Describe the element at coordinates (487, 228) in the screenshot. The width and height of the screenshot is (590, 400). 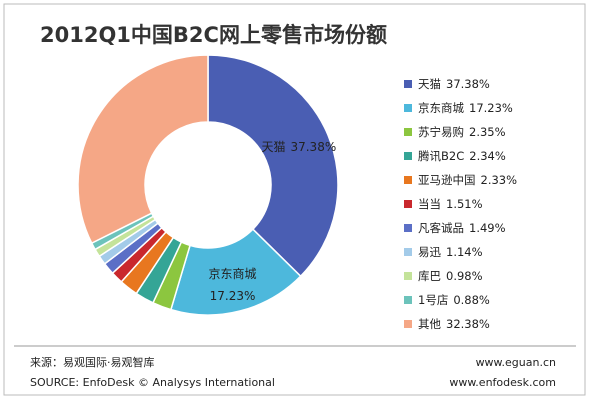
I see `legend-value: 1.49%` at that location.